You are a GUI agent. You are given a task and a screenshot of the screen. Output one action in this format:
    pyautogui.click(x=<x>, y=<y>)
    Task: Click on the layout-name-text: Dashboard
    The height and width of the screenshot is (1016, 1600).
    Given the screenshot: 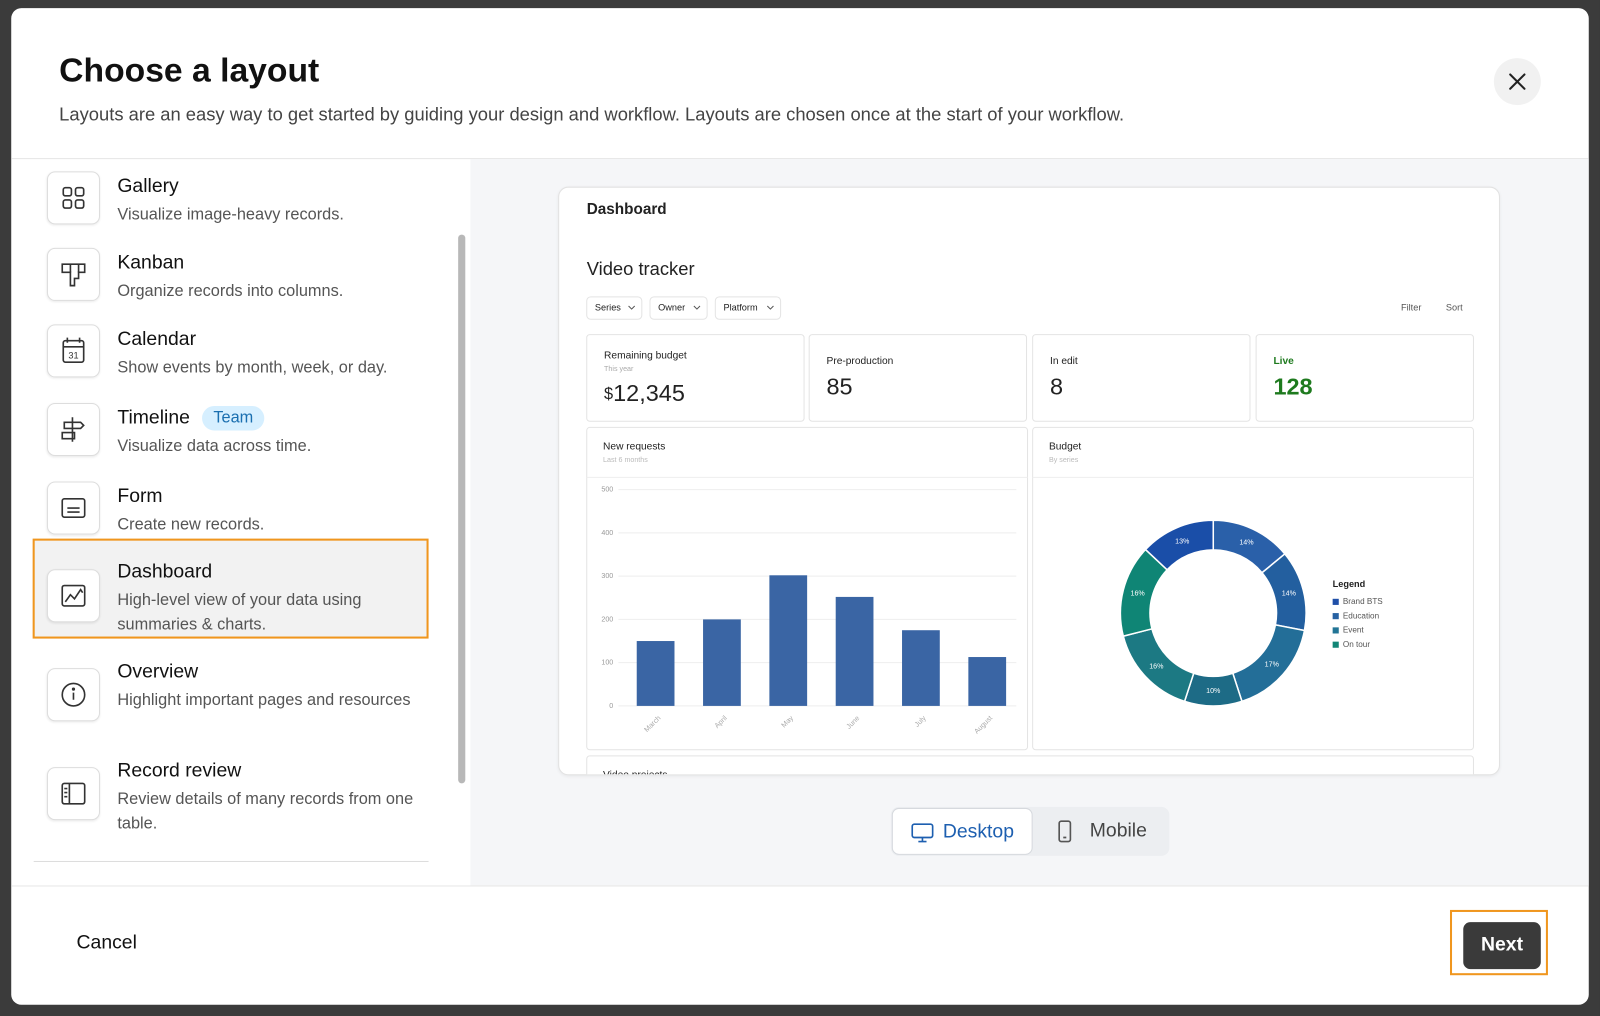 What is the action you would take?
    pyautogui.click(x=165, y=572)
    